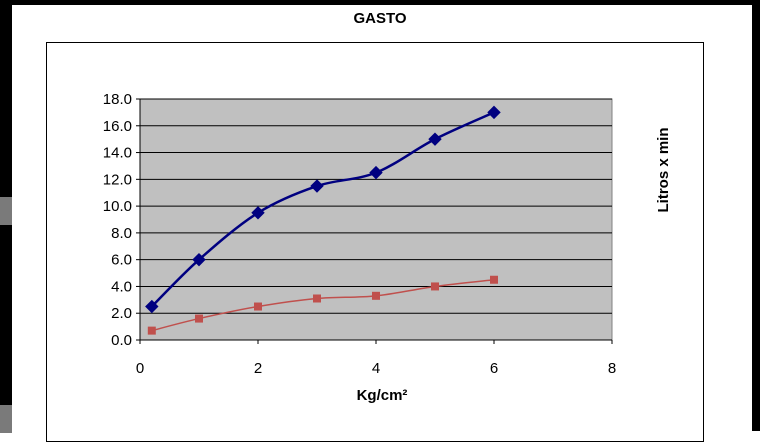  What do you see at coordinates (121, 313) in the screenshot?
I see `y-tick-label: 2.0` at bounding box center [121, 313].